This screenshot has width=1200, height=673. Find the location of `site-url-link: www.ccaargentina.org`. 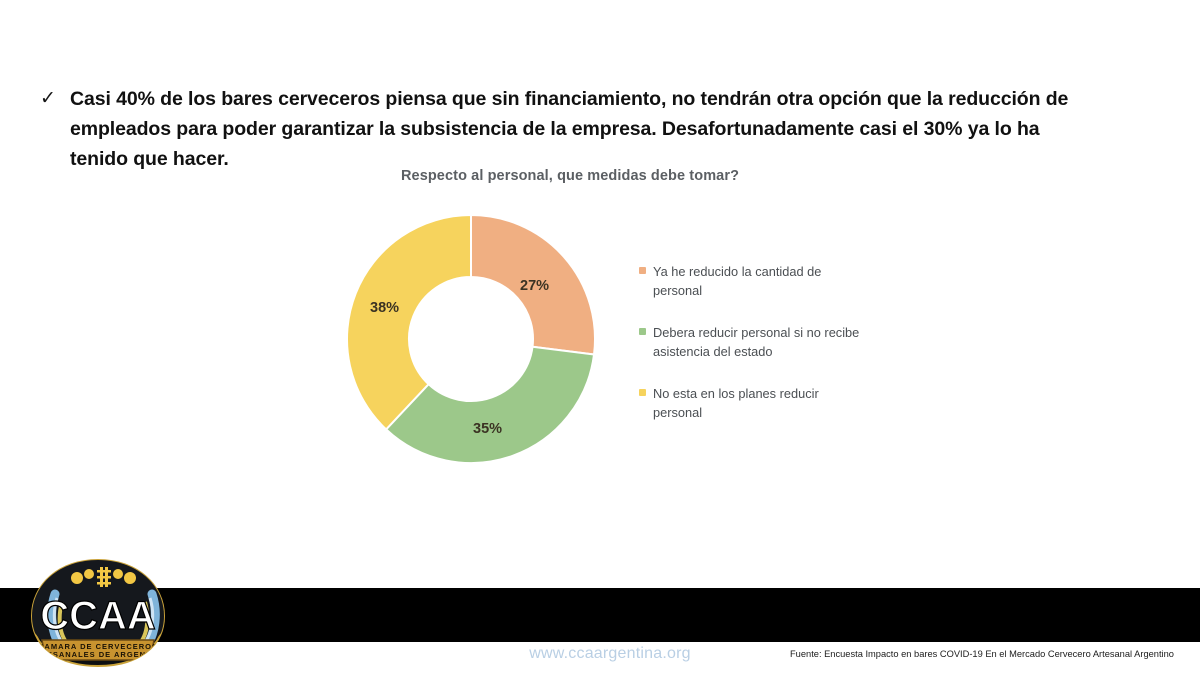

site-url-link: www.ccaargentina.org is located at coordinates (610, 653).